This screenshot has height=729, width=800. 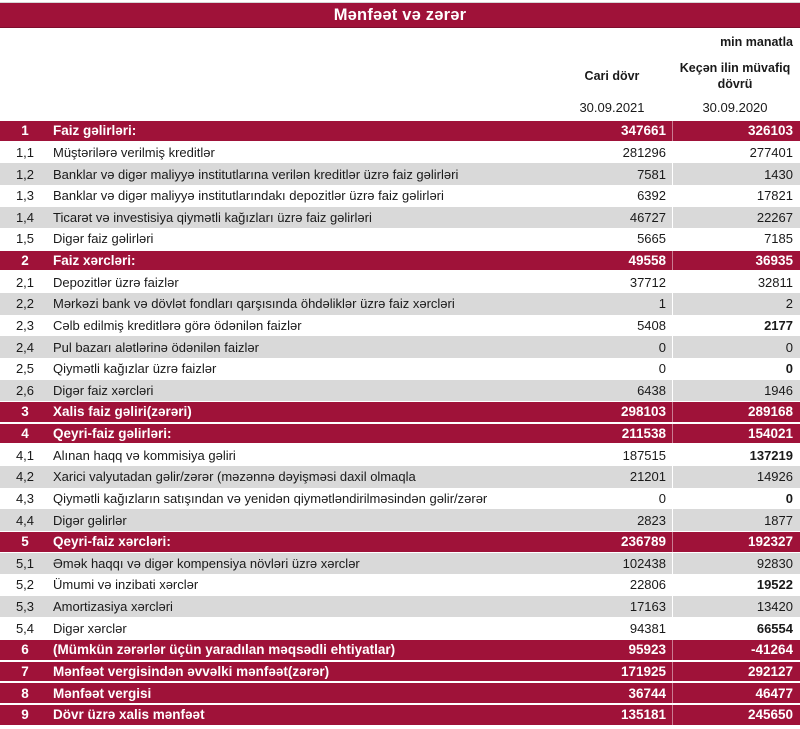 I want to click on value-current: 7581, so click(x=613, y=174).